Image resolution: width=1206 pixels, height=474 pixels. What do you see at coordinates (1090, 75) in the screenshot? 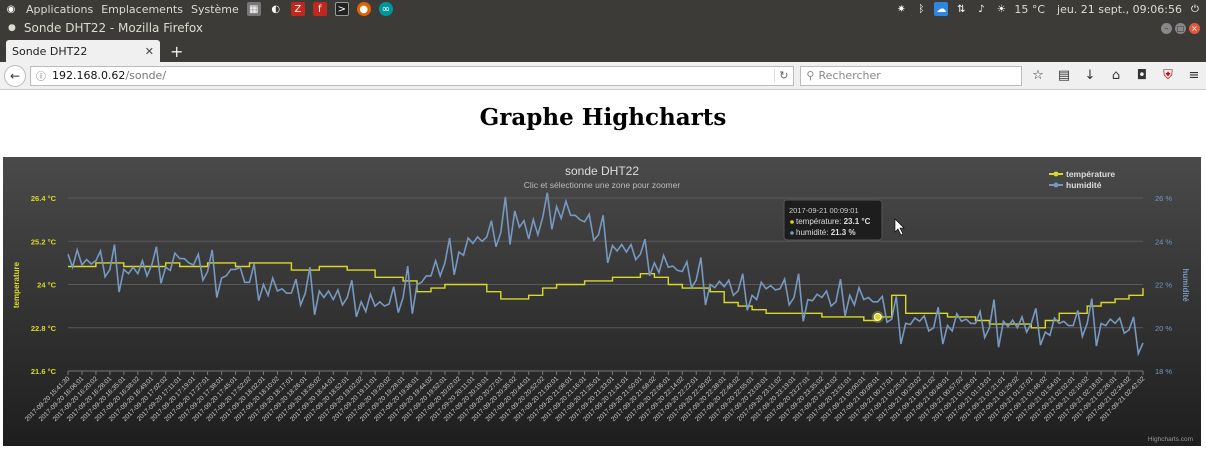
I see `downloads-icon: ↓` at bounding box center [1090, 75].